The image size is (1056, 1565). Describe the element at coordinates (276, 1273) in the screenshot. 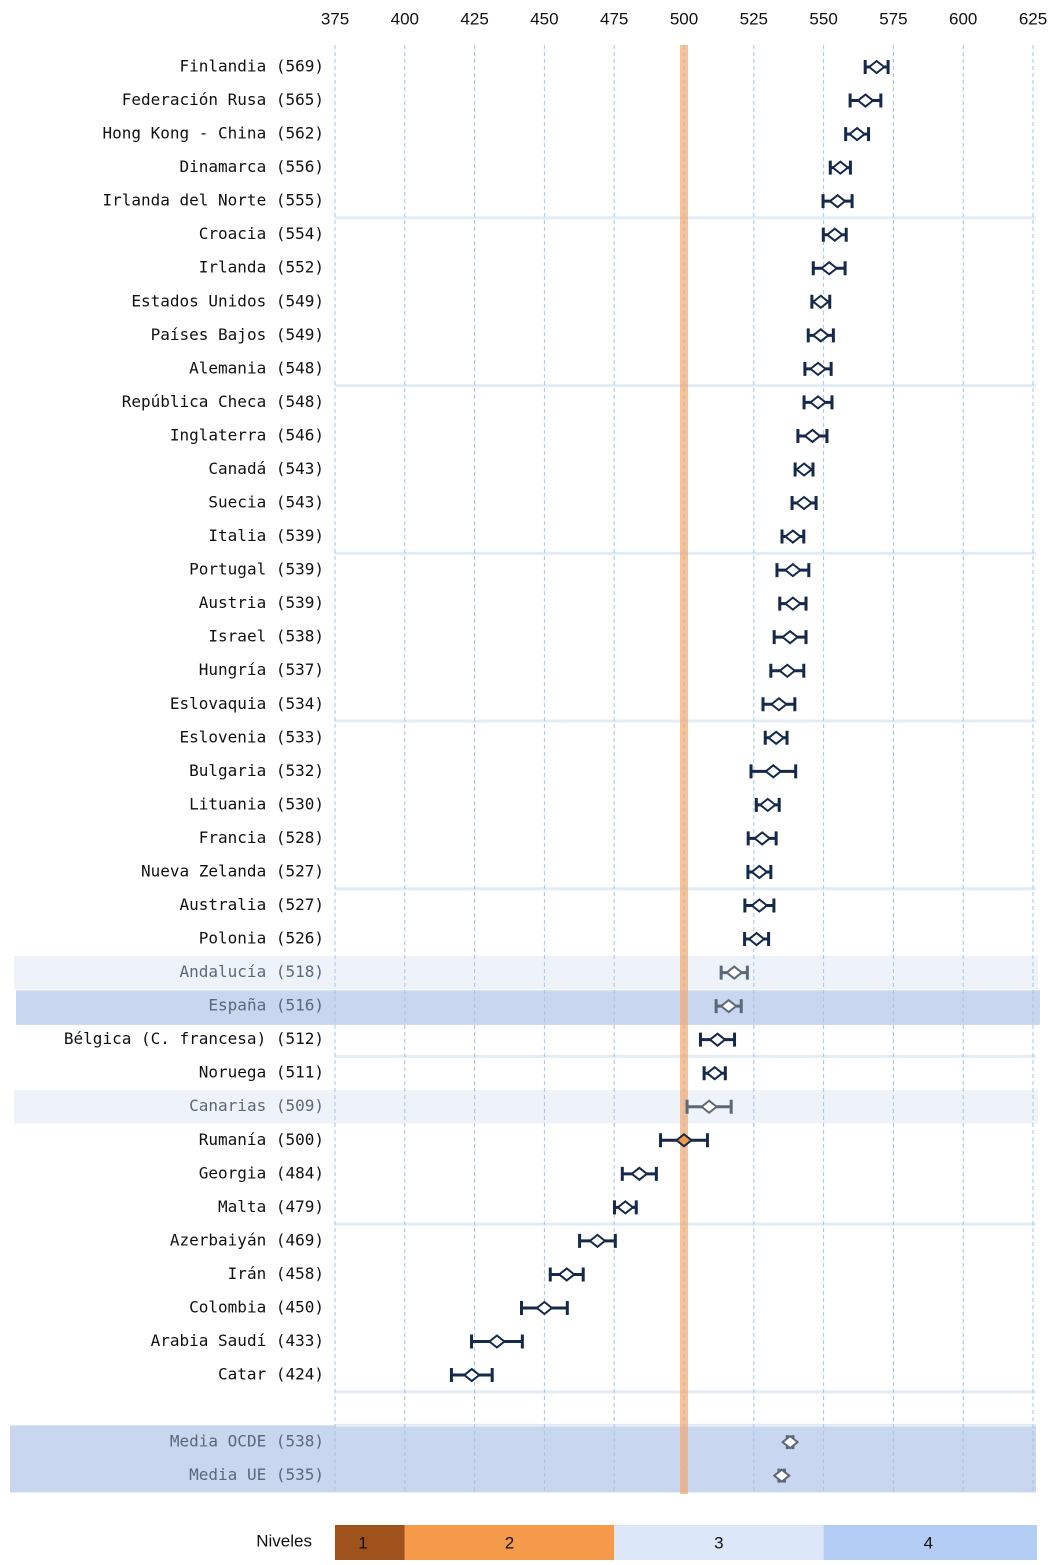

I see `row-label: Irán (458)` at that location.